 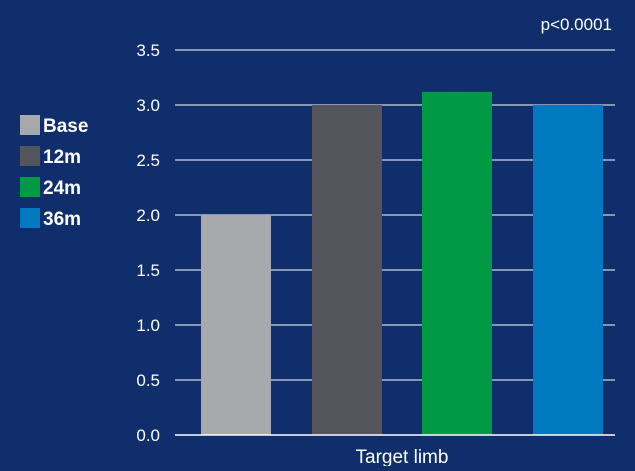 What do you see at coordinates (148, 435) in the screenshot?
I see `y-tick-label: 0.0` at bounding box center [148, 435].